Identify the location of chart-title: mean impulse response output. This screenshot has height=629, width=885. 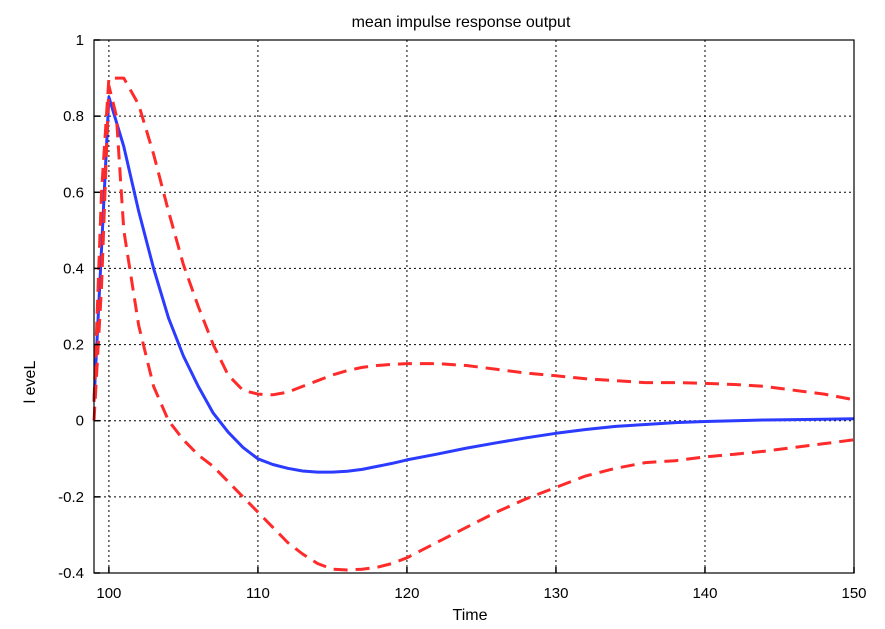
(461, 22).